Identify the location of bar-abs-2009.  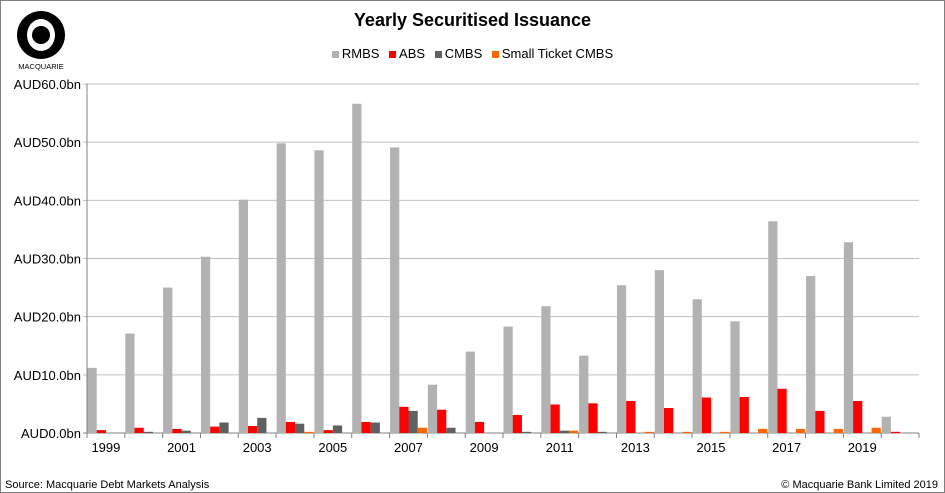
(479, 427).